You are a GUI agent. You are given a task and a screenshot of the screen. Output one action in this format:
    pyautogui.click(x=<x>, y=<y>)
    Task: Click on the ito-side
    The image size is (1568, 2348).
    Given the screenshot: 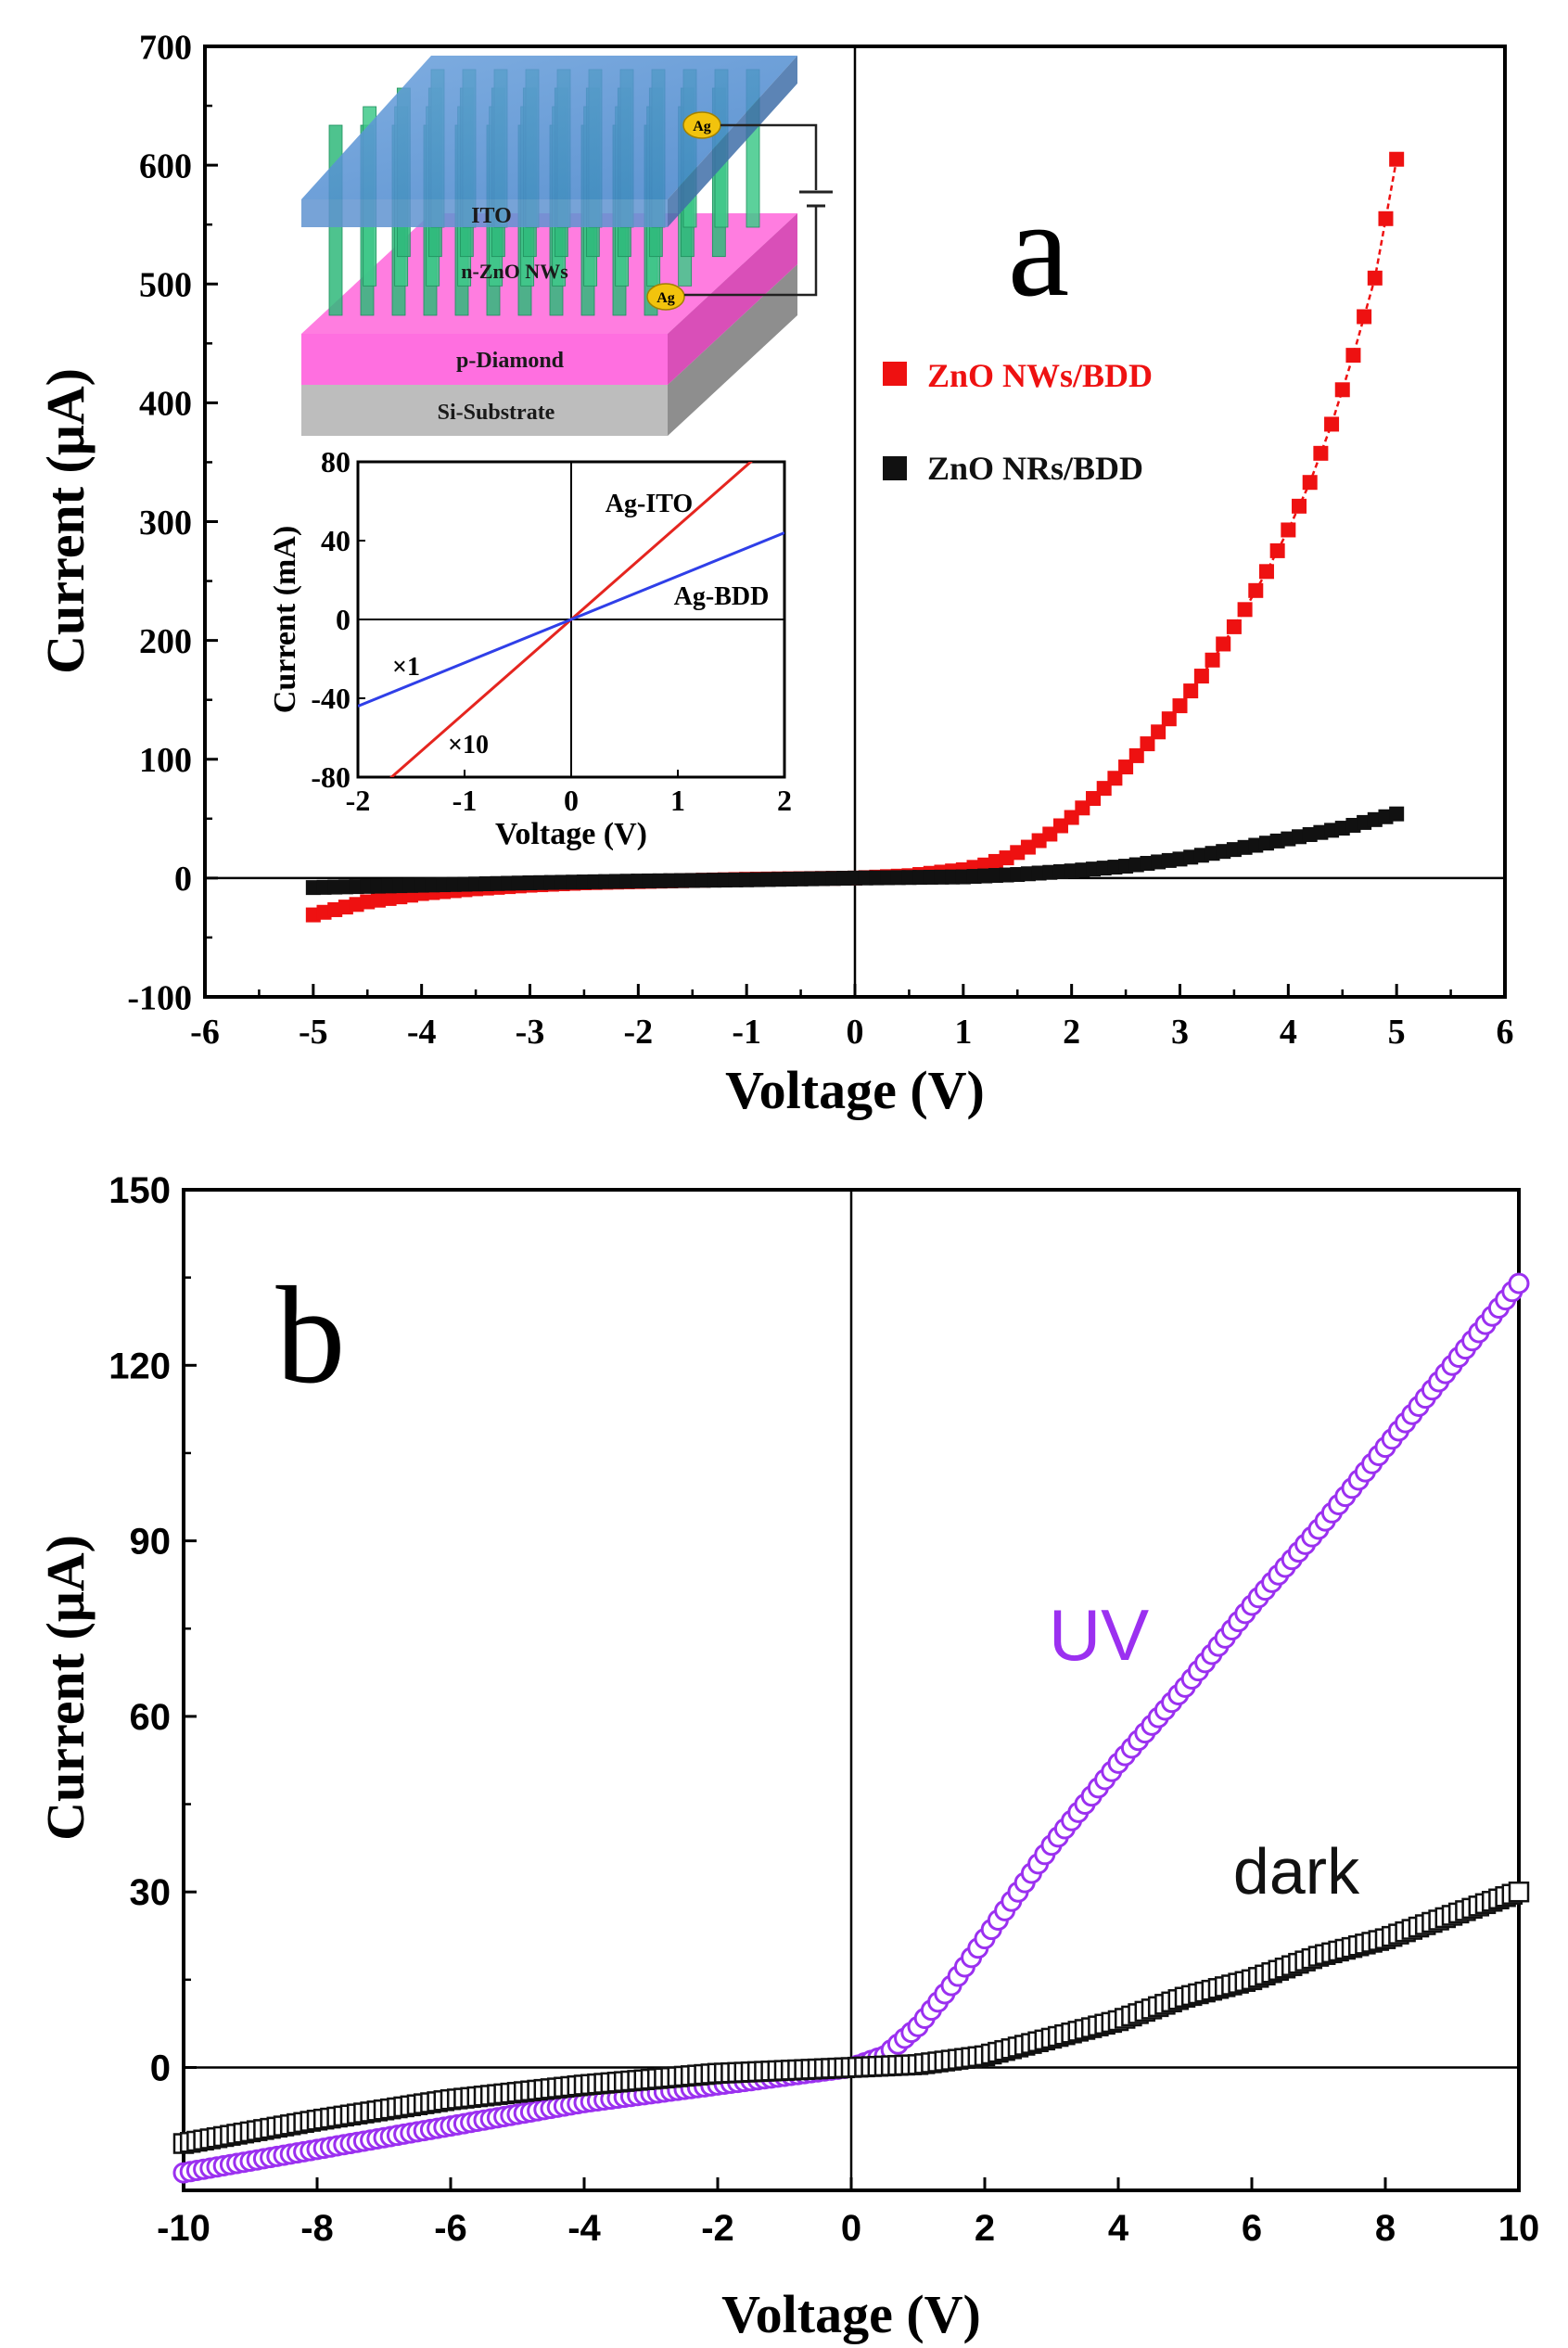 What is the action you would take?
    pyautogui.click(x=732, y=141)
    